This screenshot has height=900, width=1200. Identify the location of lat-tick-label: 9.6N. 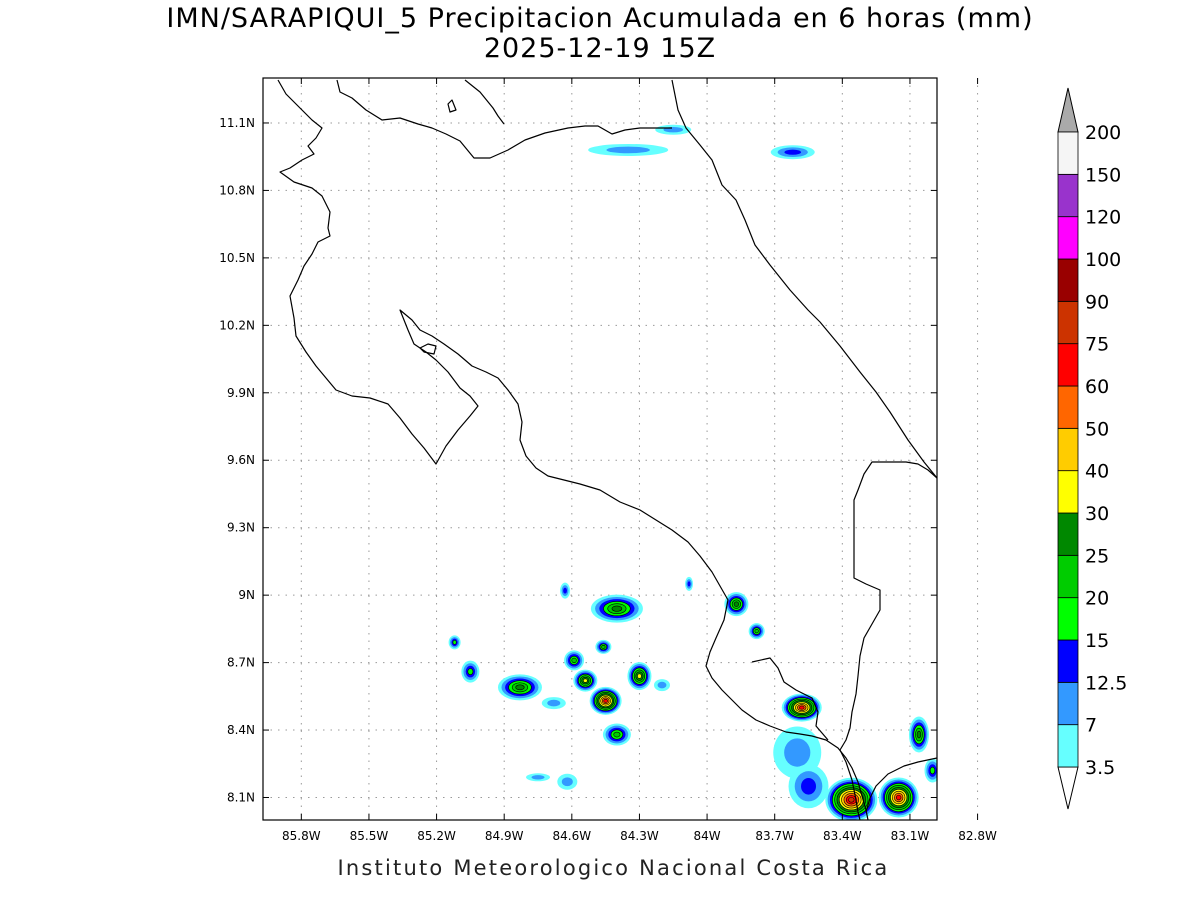
(241, 460).